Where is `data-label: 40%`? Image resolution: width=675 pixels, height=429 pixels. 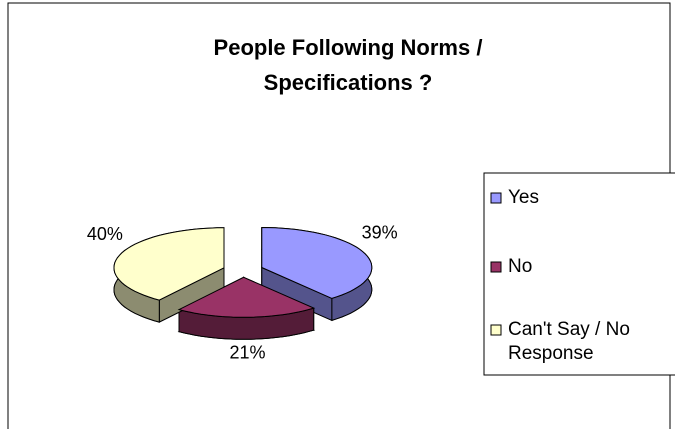
data-label: 40% is located at coordinates (105, 234).